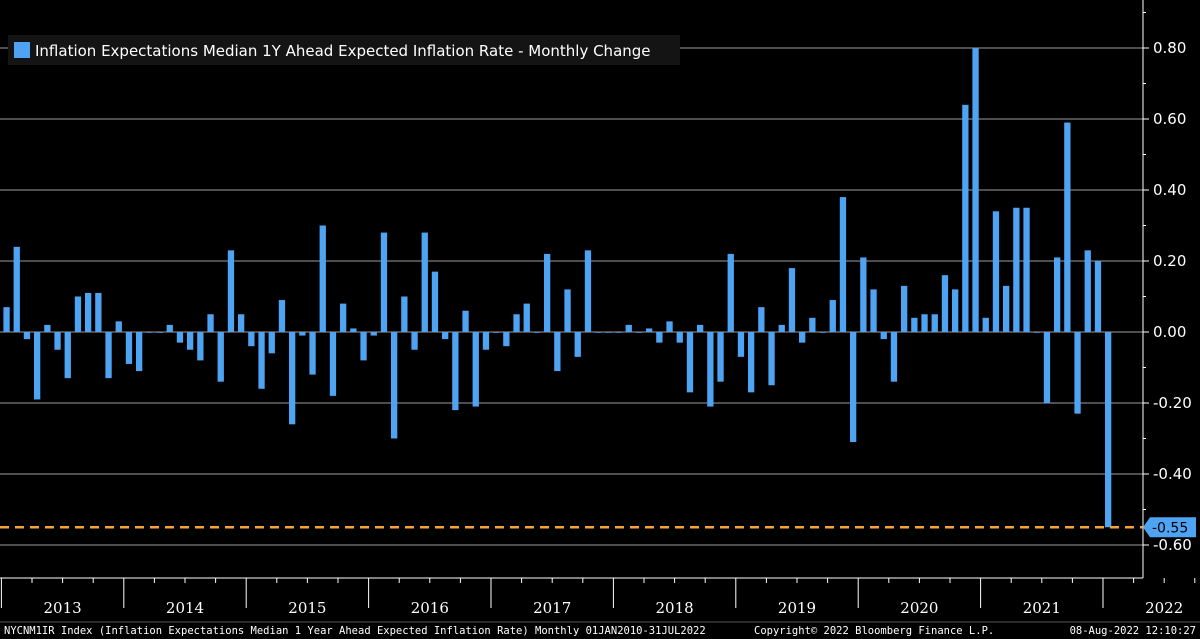 The image size is (1200, 639). What do you see at coordinates (1164, 608) in the screenshot?
I see `x-tick-label: 2022` at bounding box center [1164, 608].